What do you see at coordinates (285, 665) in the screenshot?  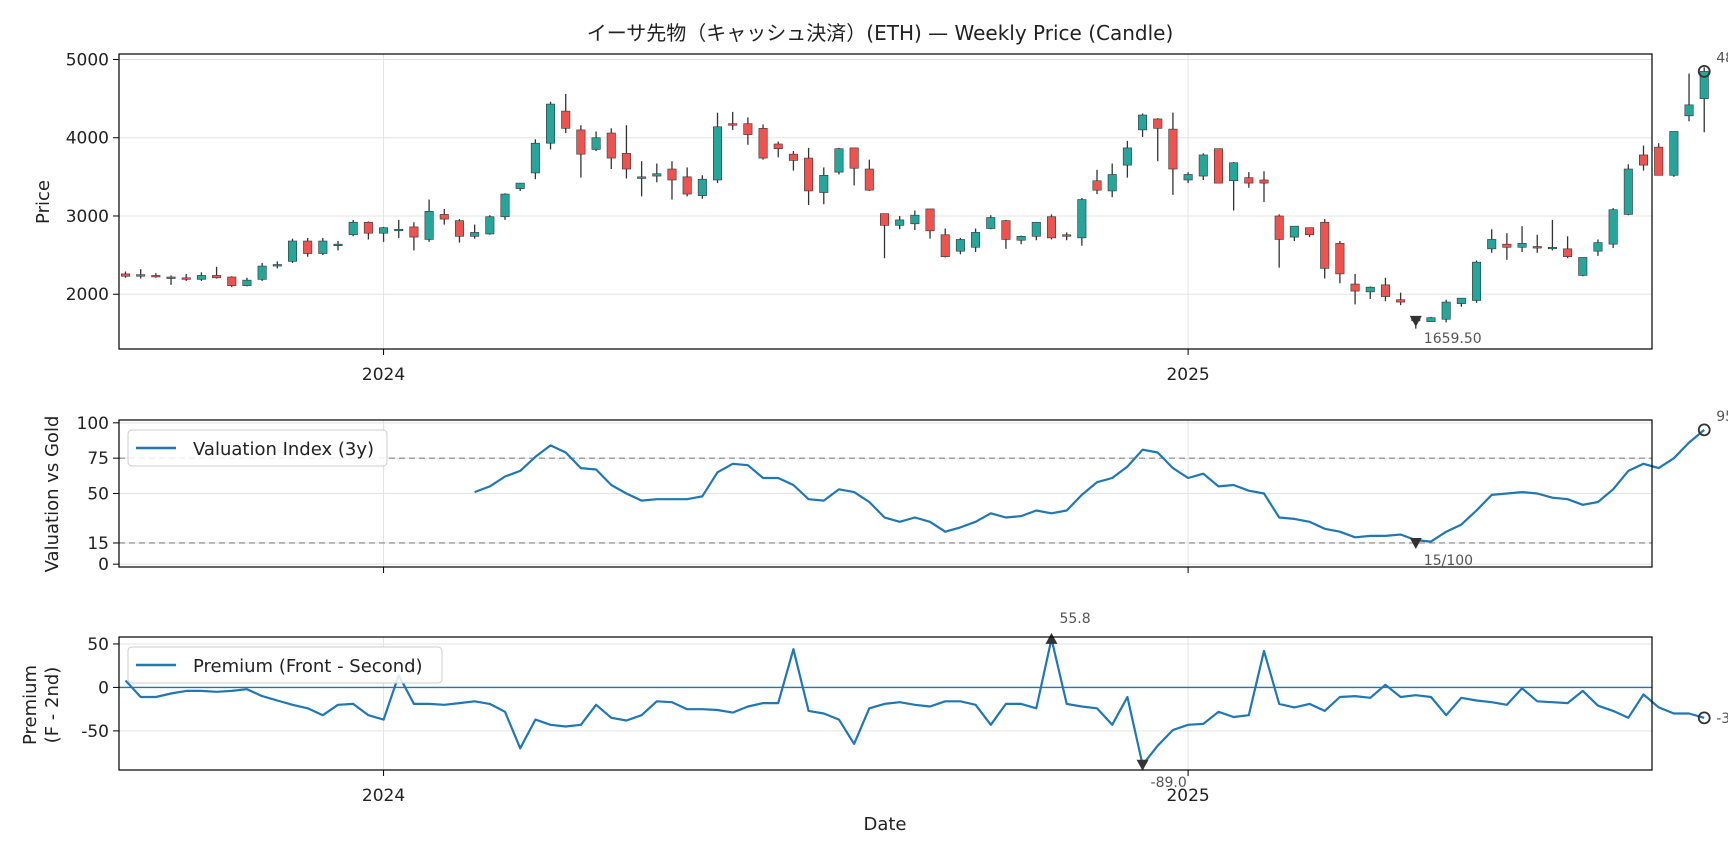 I see `premium-legend: Premium (Front - Second)` at bounding box center [285, 665].